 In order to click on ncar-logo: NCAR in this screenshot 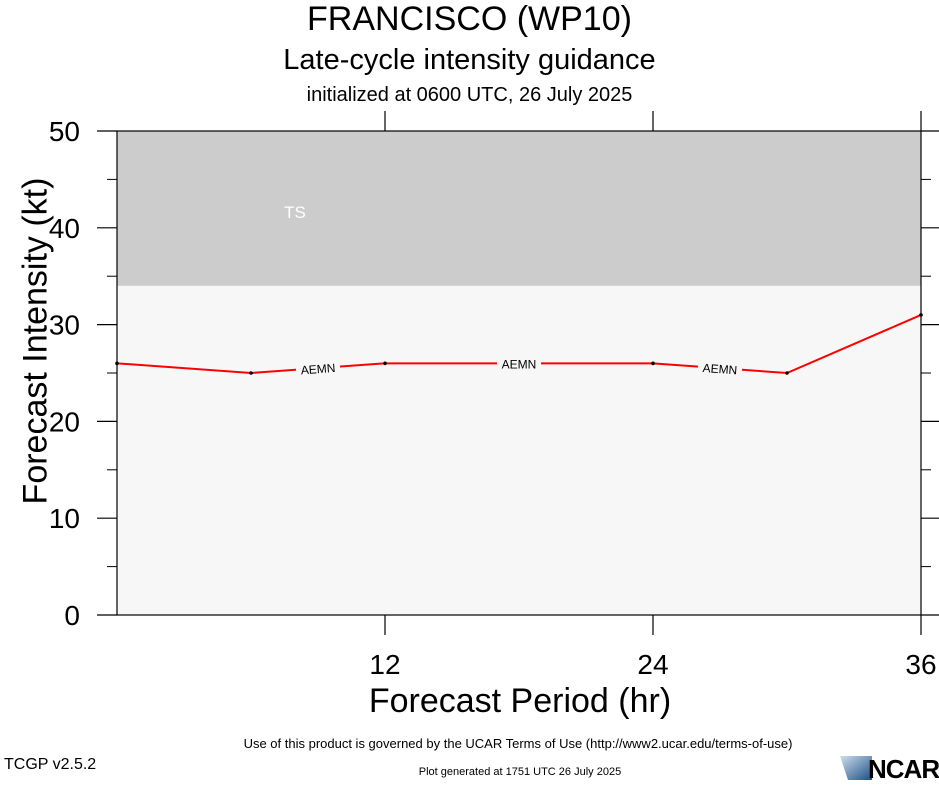, I will do `click(888, 769)`.